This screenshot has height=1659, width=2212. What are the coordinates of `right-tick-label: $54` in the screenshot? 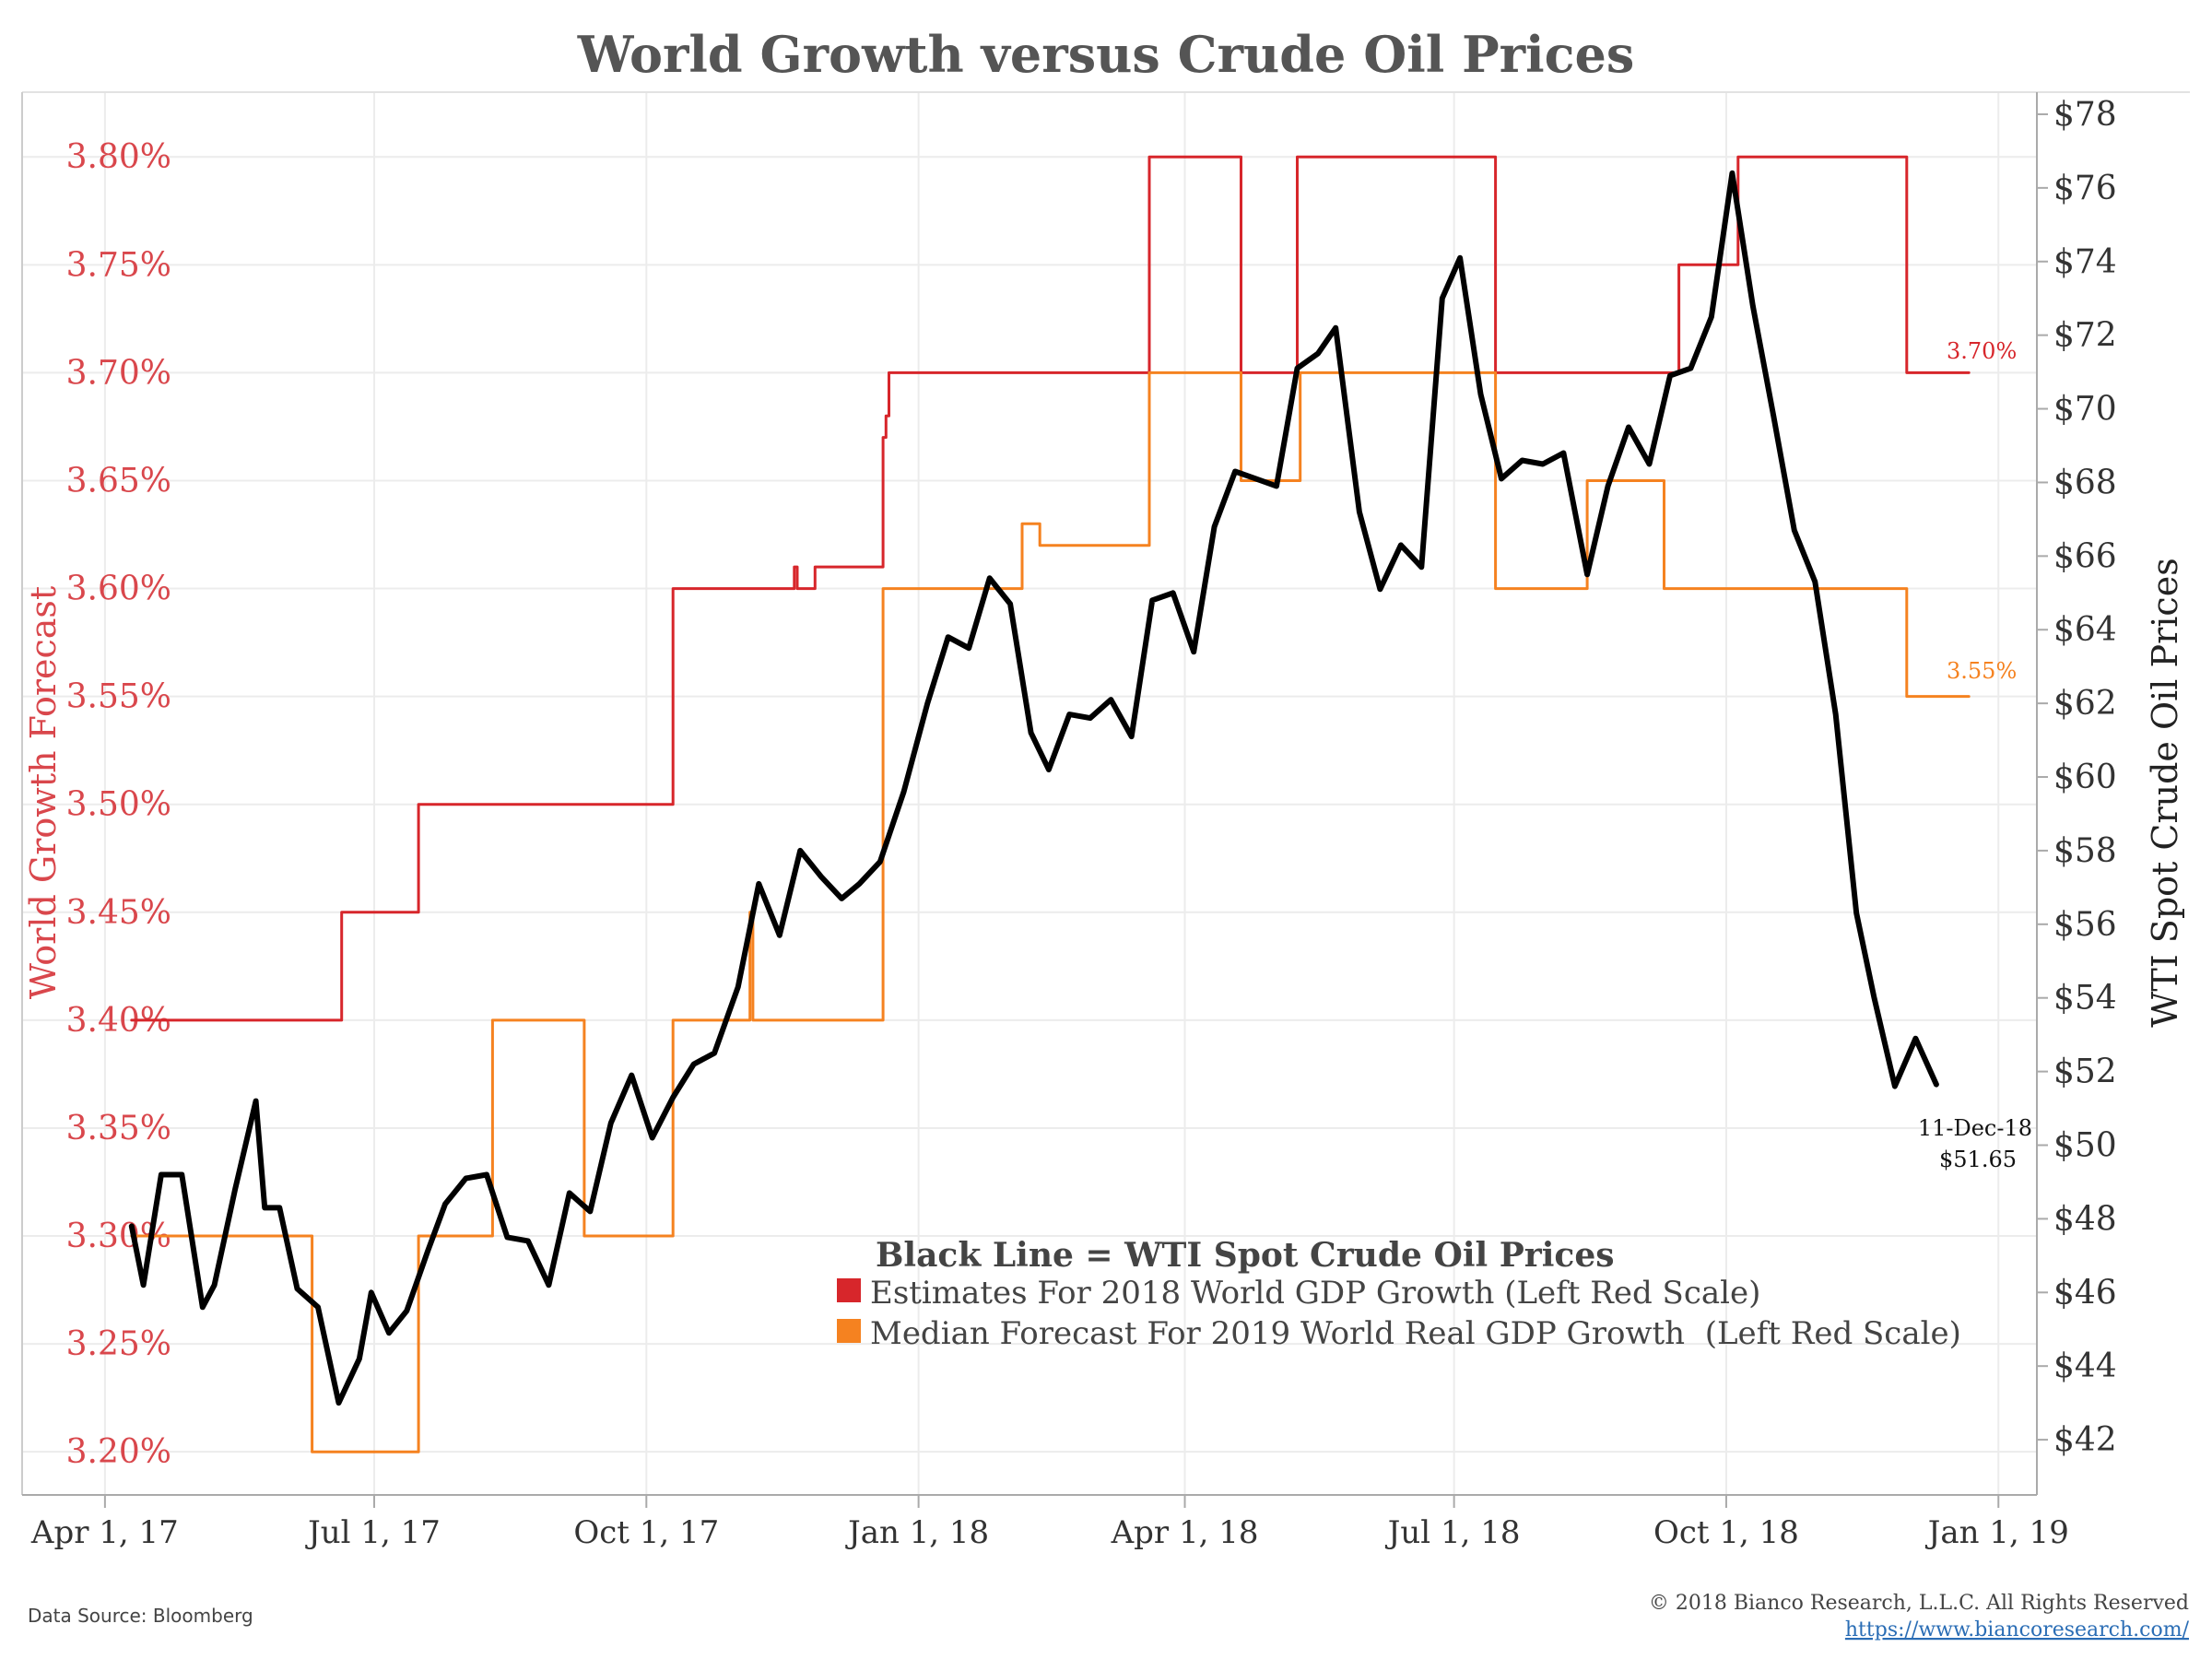 It's located at (2085, 999).